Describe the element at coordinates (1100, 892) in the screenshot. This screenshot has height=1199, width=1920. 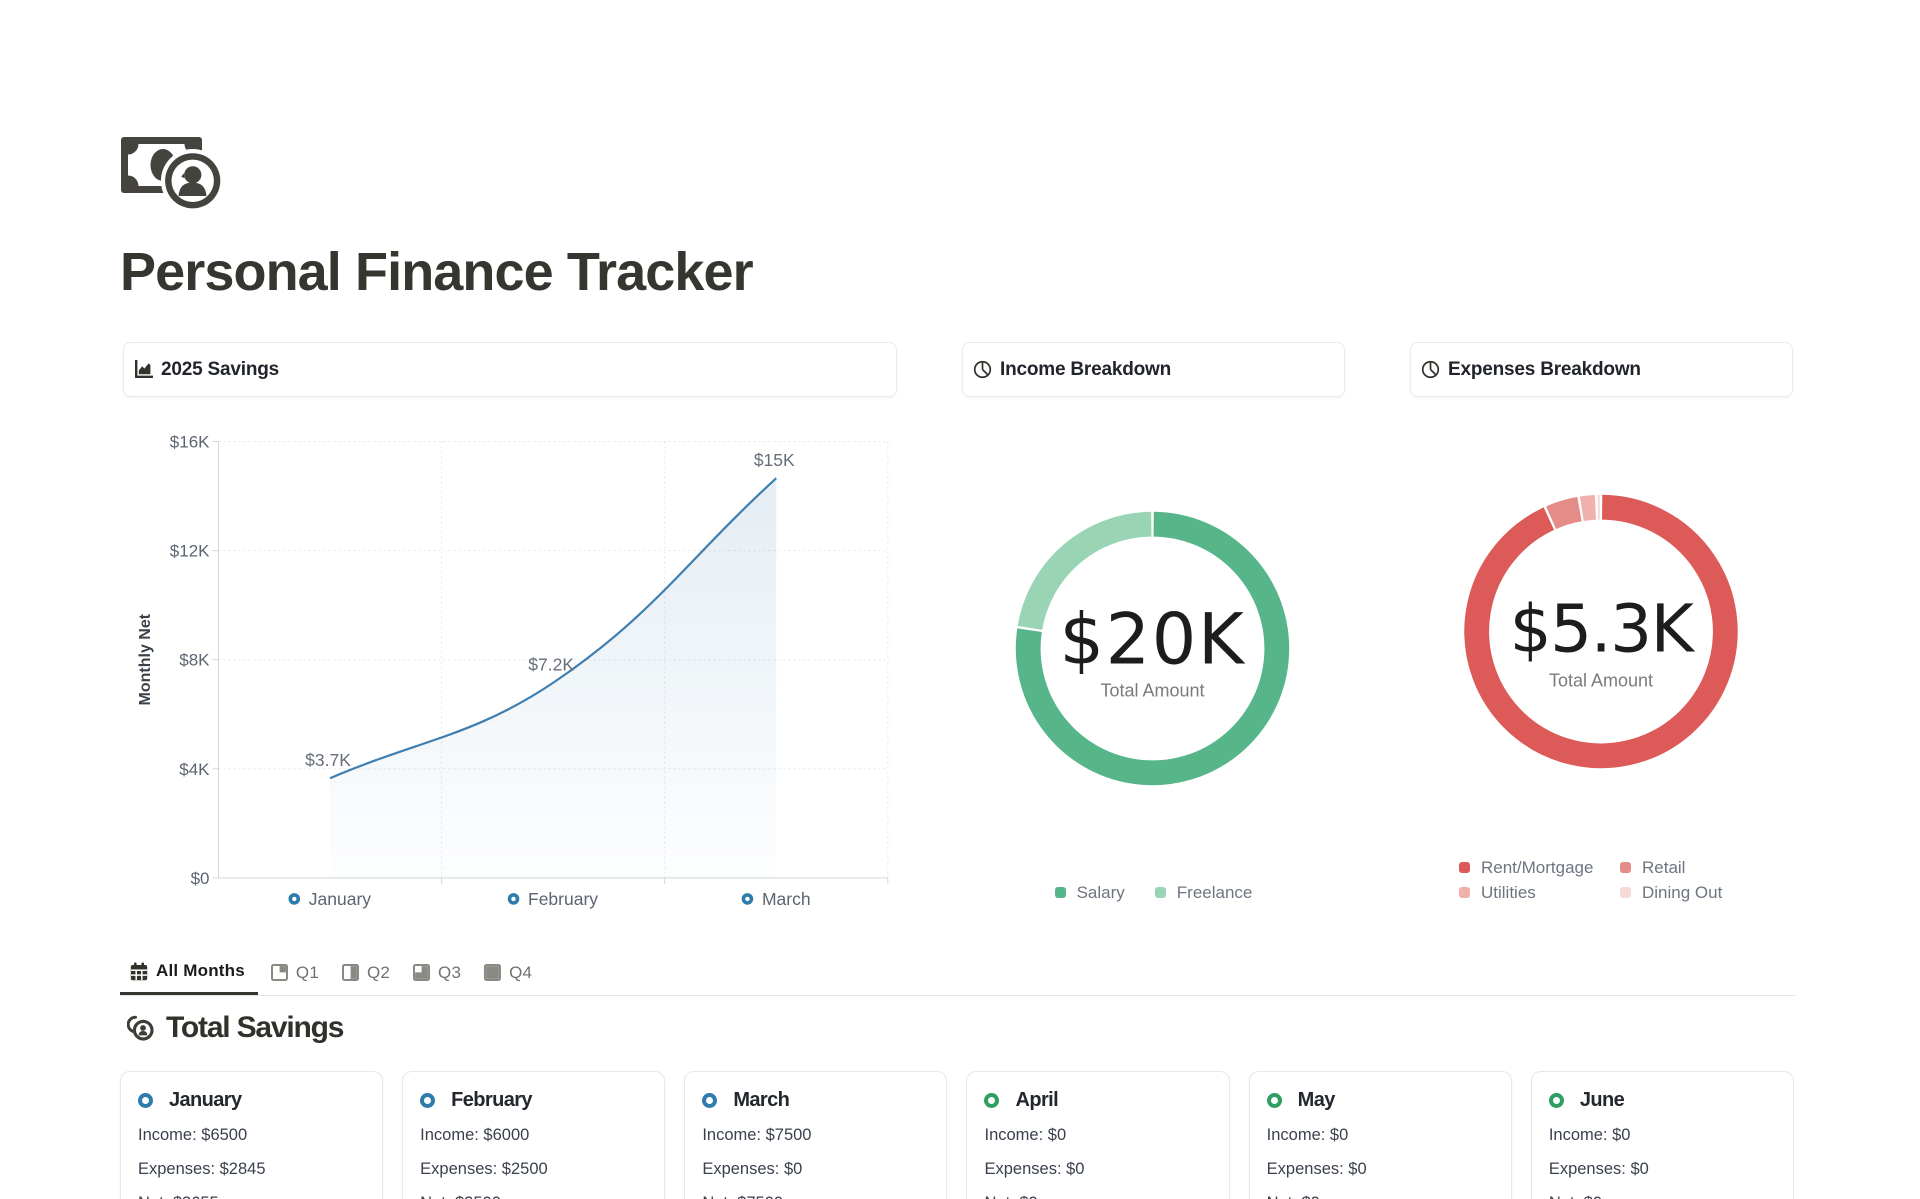
I see `legend-label: Salary` at that location.